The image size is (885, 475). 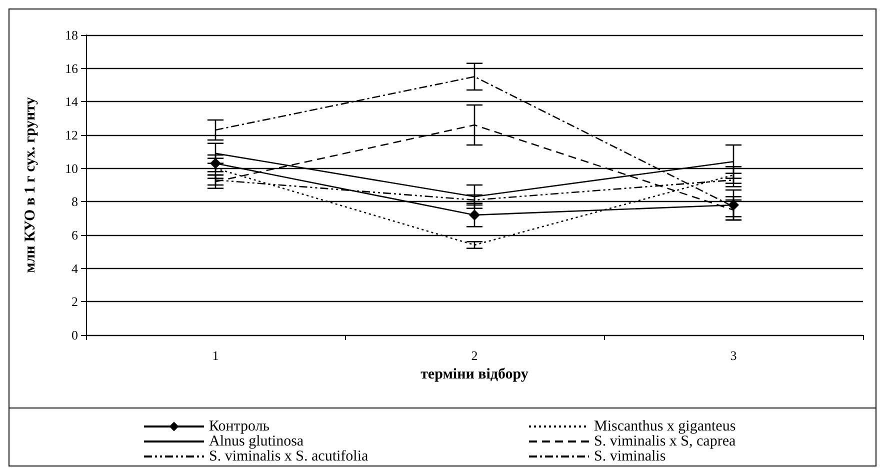 What do you see at coordinates (75, 335) in the screenshot?
I see `y-tick-label: 0` at bounding box center [75, 335].